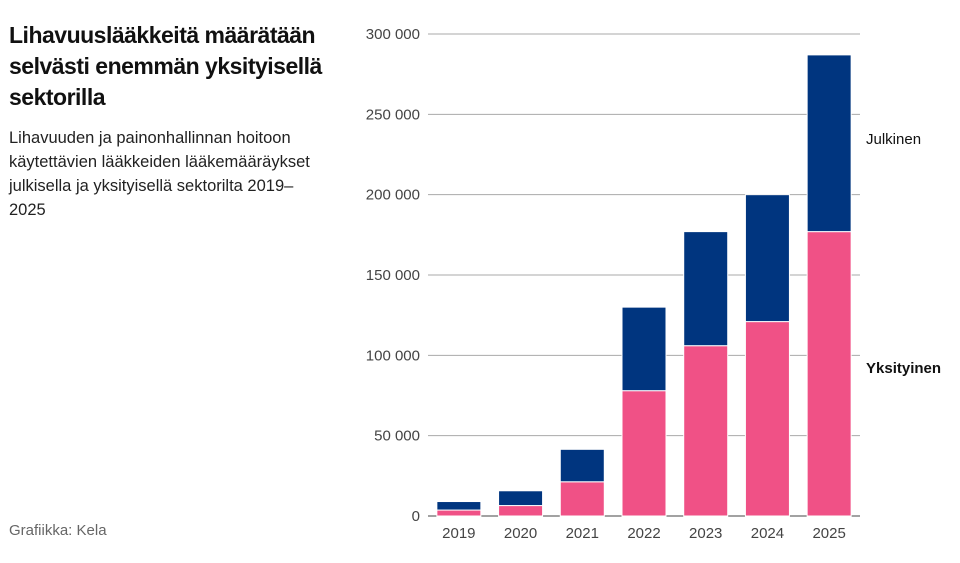 The width and height of the screenshot is (960, 563). Describe the element at coordinates (582, 499) in the screenshot. I see `bar-yksityinen-2021` at that location.